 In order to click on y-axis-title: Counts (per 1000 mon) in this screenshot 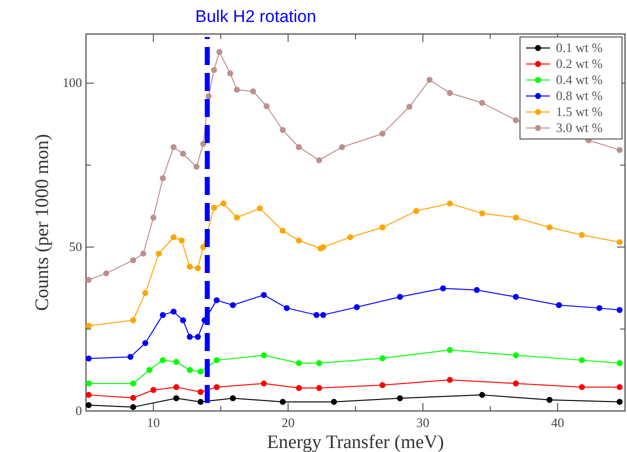, I will do `click(42, 222)`.